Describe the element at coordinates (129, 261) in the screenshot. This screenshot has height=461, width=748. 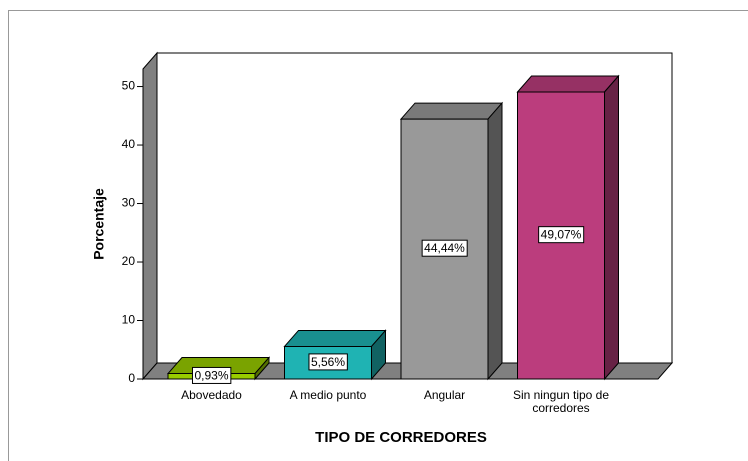
I see `y-tick-label: 20` at that location.